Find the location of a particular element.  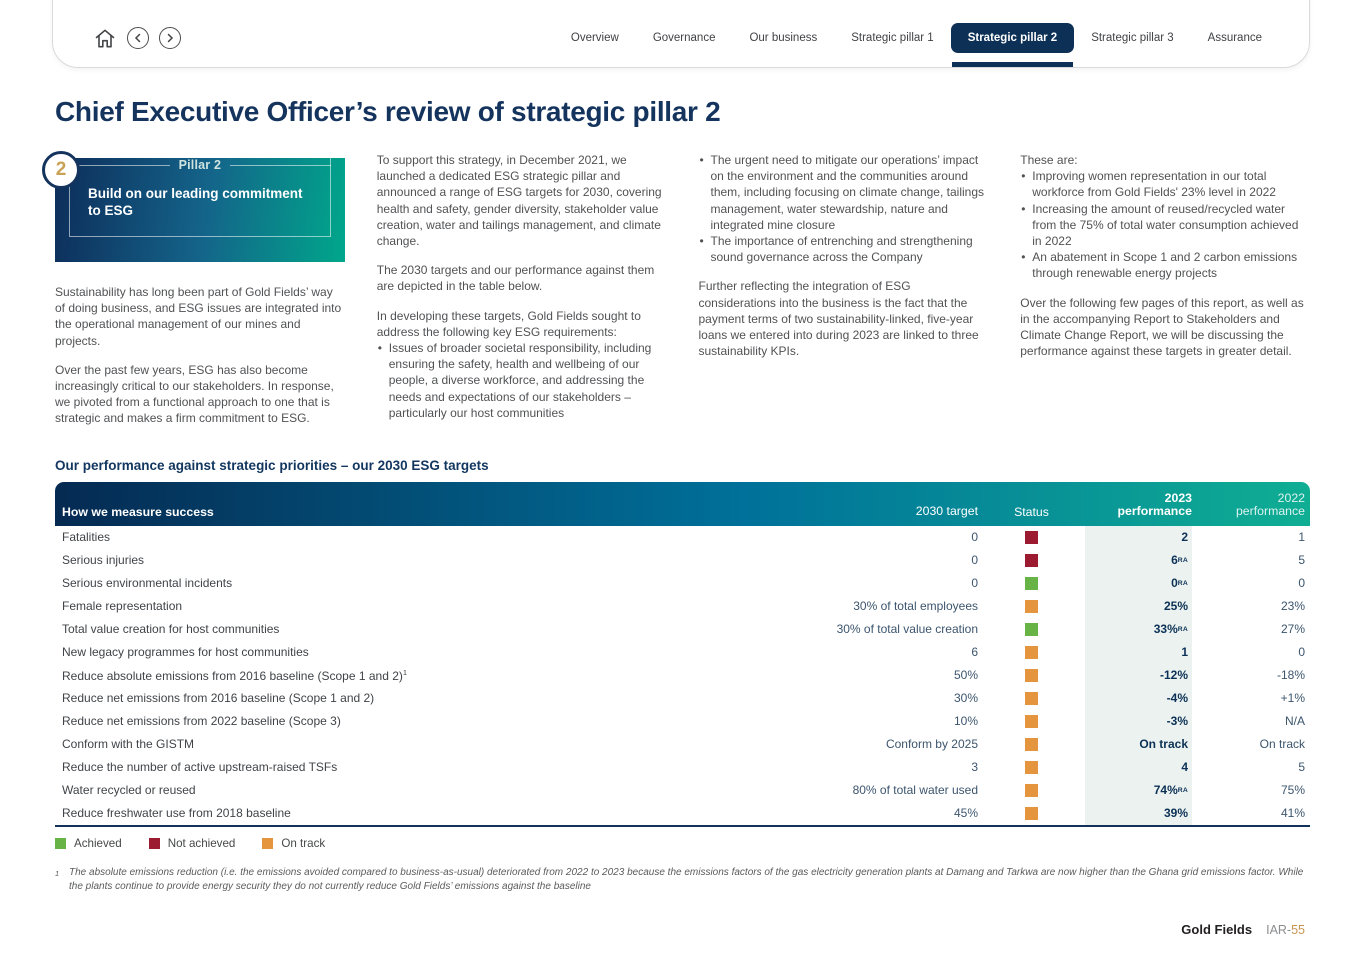

row-2022-performance: 5 is located at coordinates (1301, 560).